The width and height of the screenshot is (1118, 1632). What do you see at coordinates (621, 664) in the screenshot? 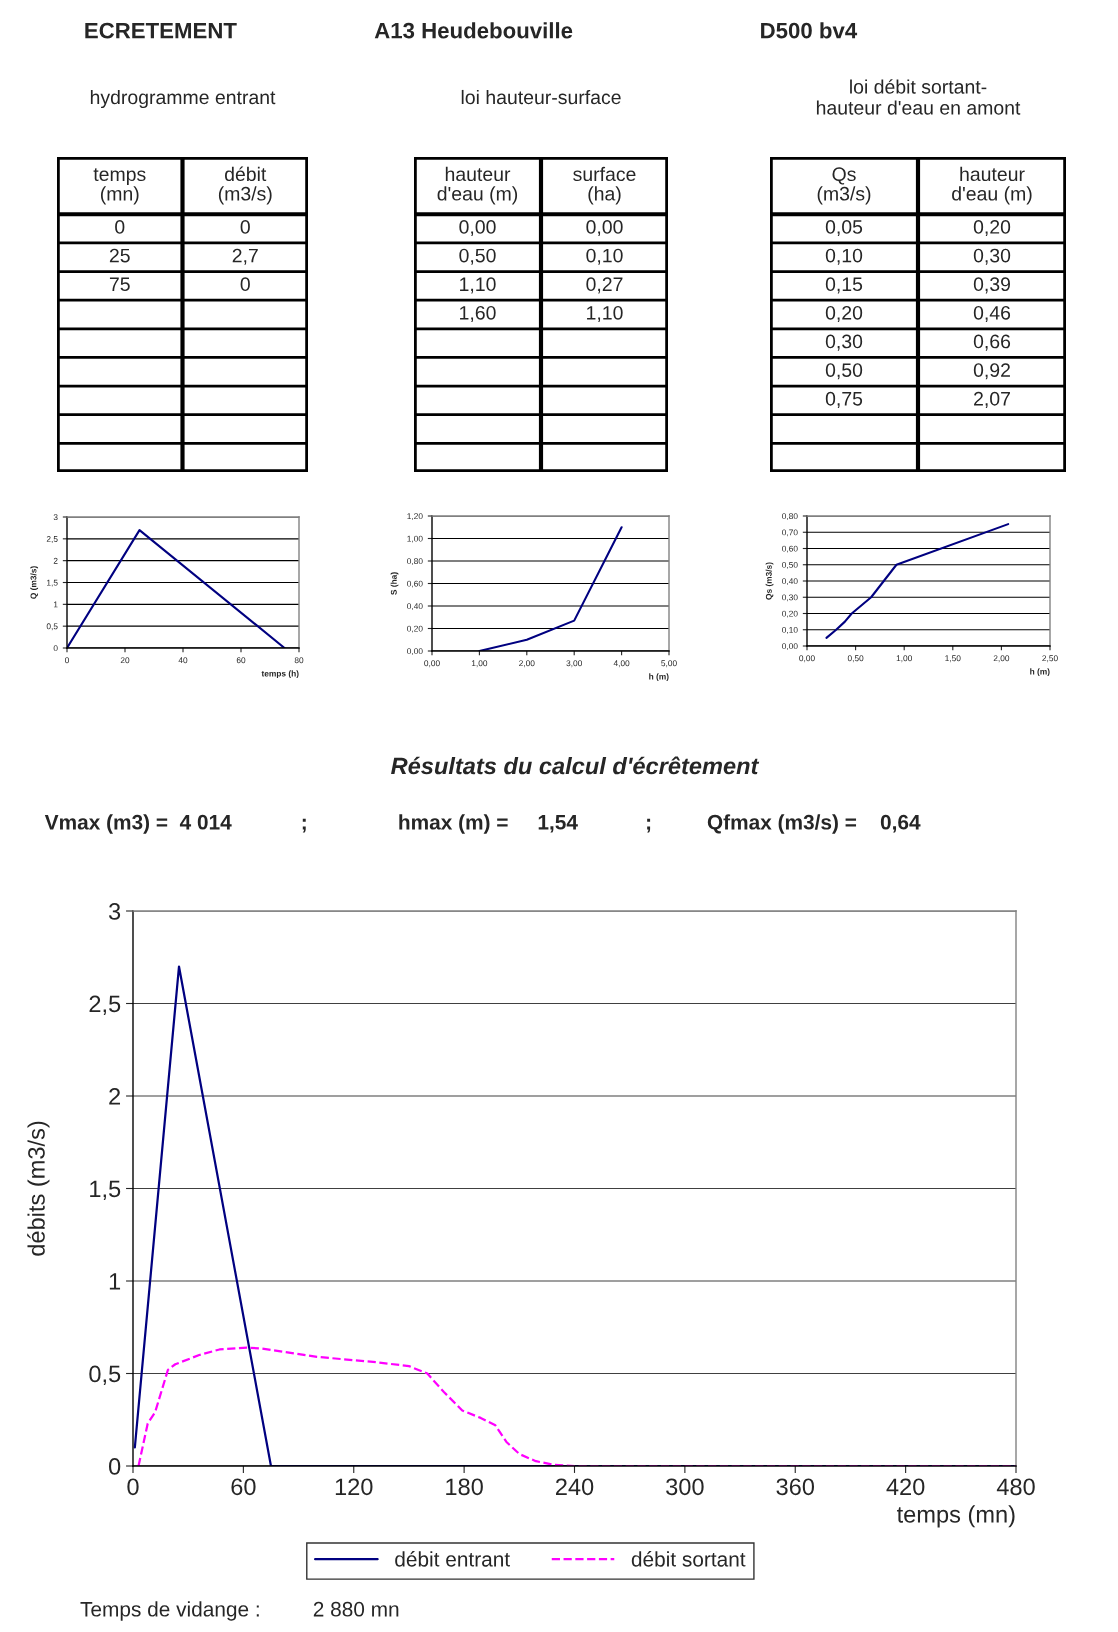
I see `x-tick-label: 4,00` at bounding box center [621, 664].